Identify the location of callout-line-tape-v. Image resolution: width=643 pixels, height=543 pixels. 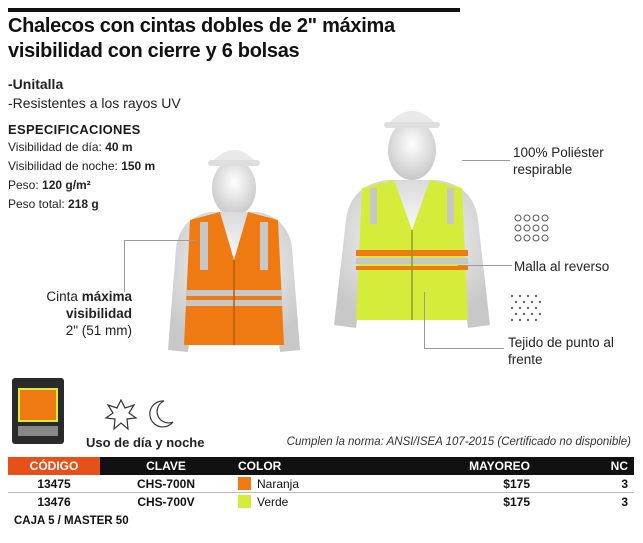
(124, 266).